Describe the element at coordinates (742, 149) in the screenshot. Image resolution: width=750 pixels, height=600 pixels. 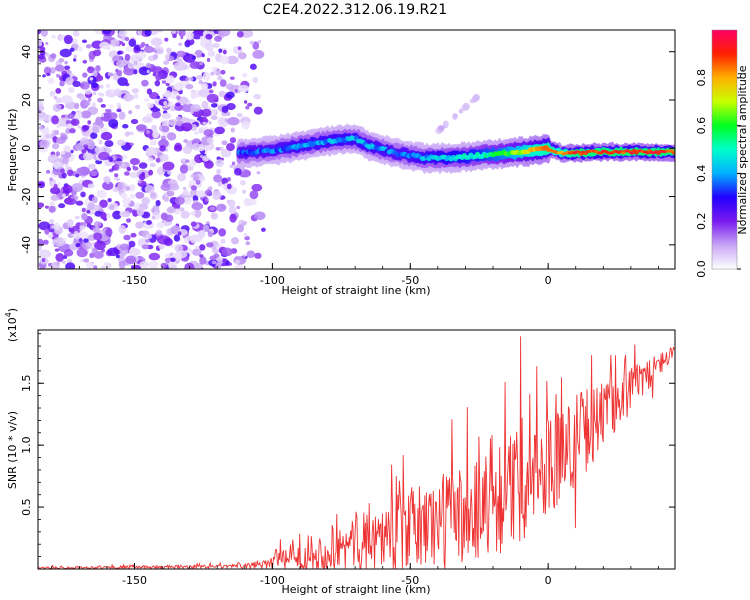
I see `colorbar-label: Normalized spectral amplitude` at that location.